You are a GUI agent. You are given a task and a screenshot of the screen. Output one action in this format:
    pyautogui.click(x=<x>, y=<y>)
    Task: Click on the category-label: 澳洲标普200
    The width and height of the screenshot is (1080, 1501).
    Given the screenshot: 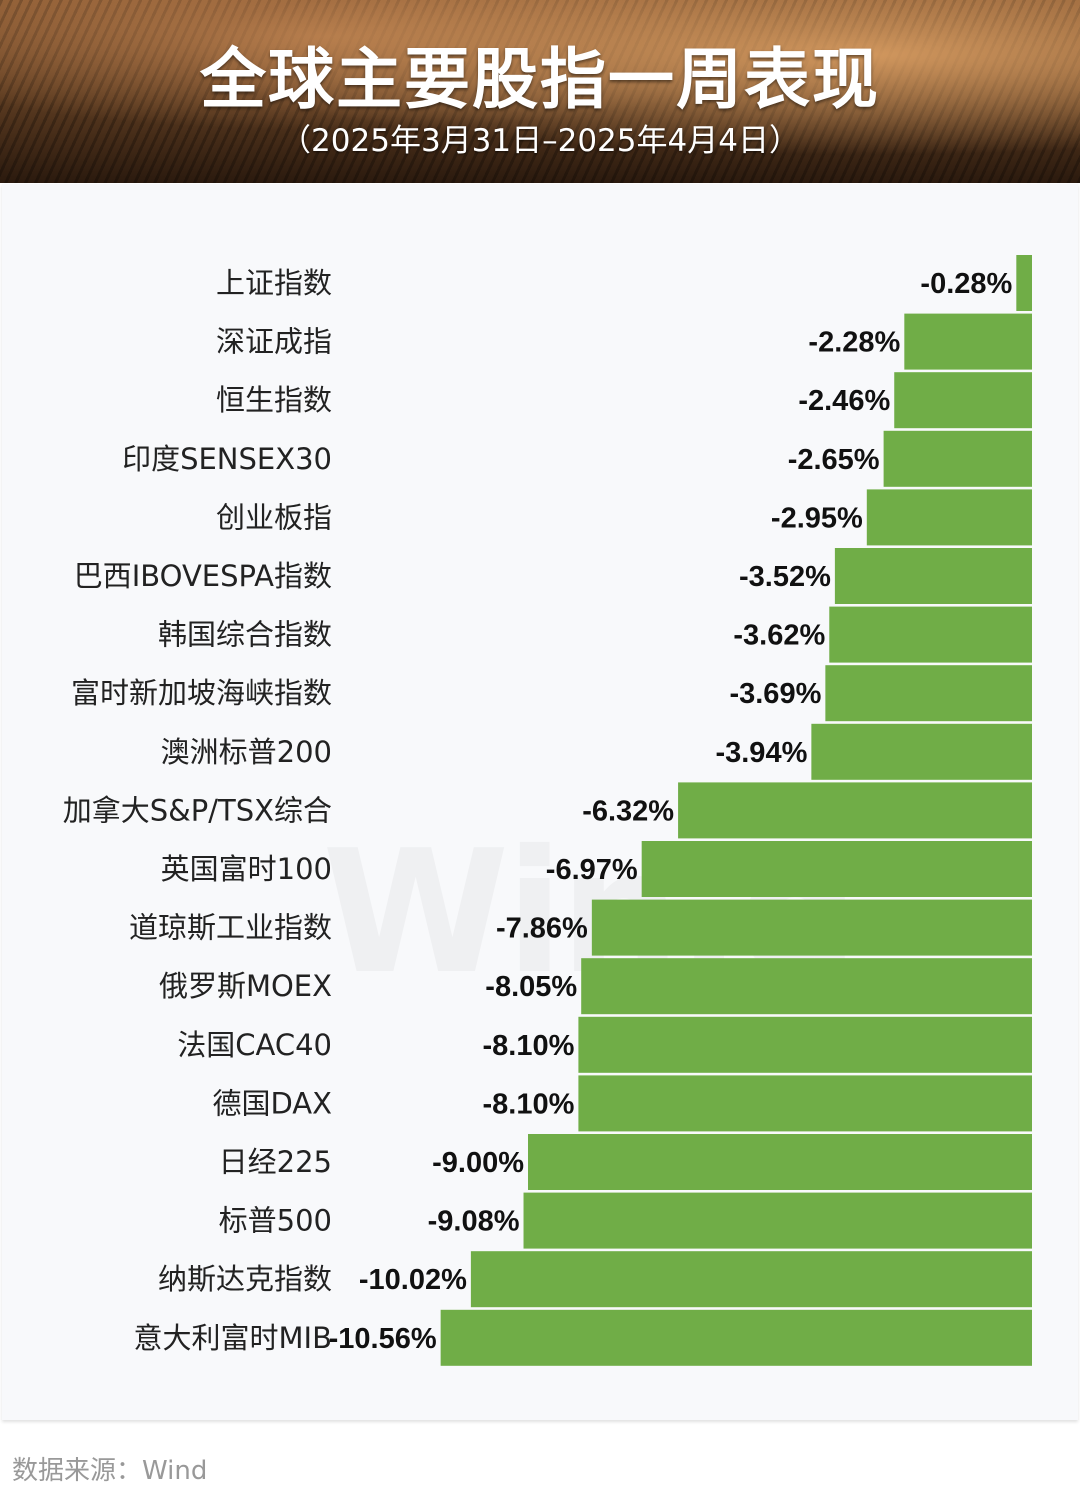 What is the action you would take?
    pyautogui.click(x=246, y=752)
    